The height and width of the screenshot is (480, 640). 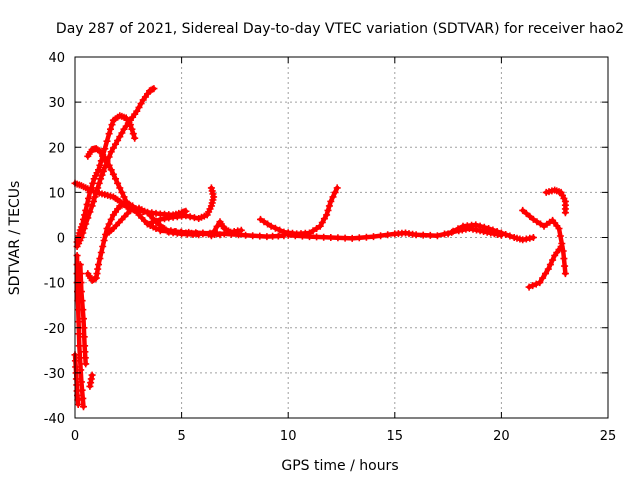 I want to click on y-tick-label: -10, so click(x=54, y=284).